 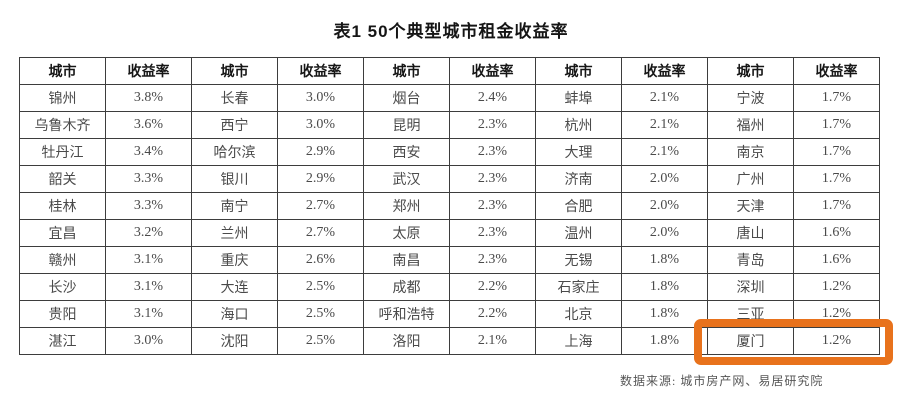 What do you see at coordinates (406, 152) in the screenshot?
I see `city-cell: 西安` at bounding box center [406, 152].